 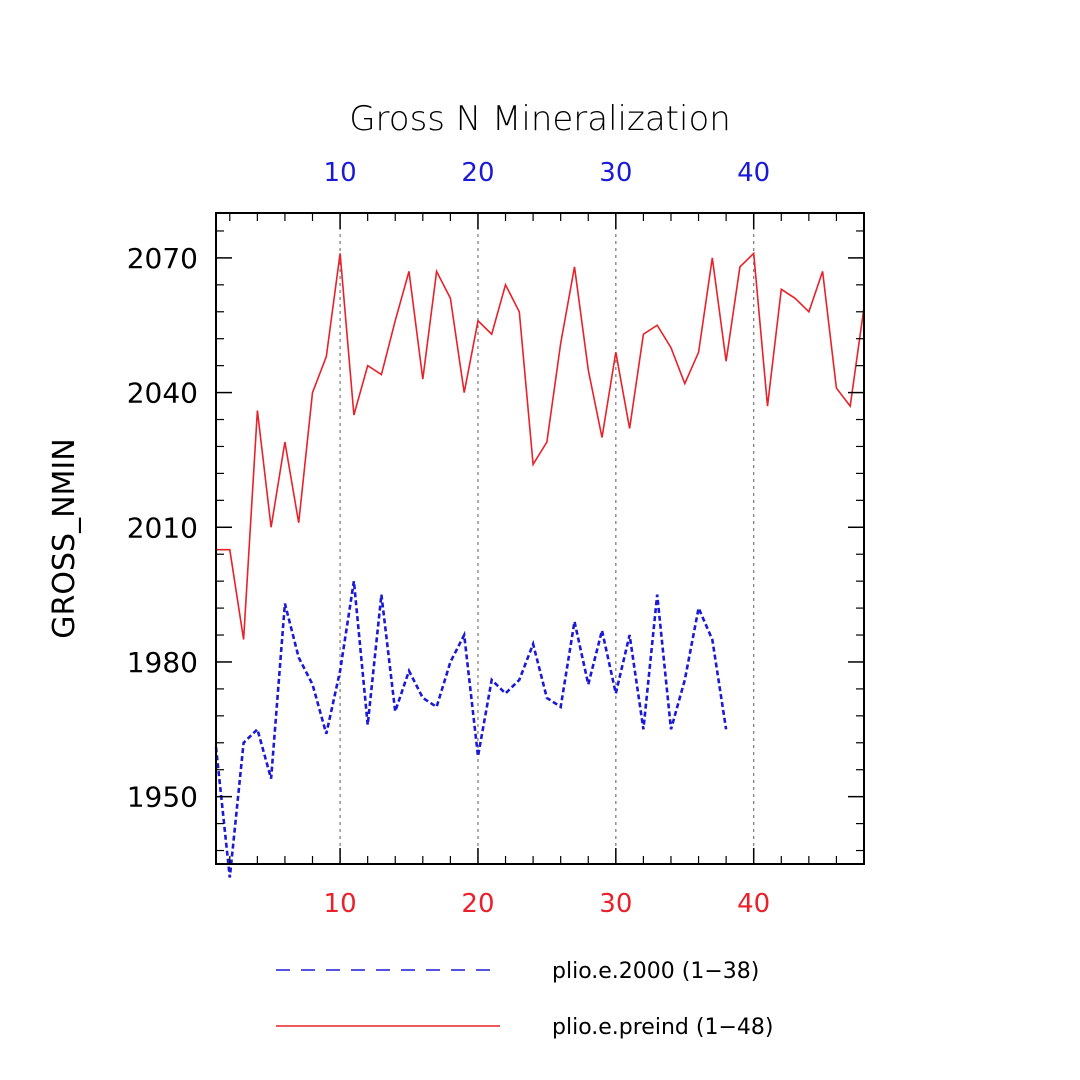 I want to click on legend-label-2: plio.e.preind (1−48), so click(x=662, y=1027).